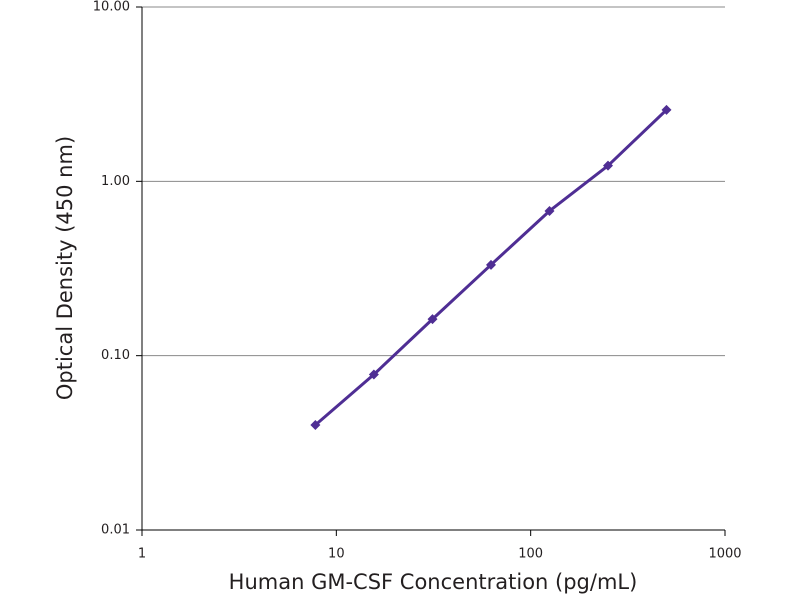 The width and height of the screenshot is (800, 600). What do you see at coordinates (530, 554) in the screenshot?
I see `x-tick-label: 100` at bounding box center [530, 554].